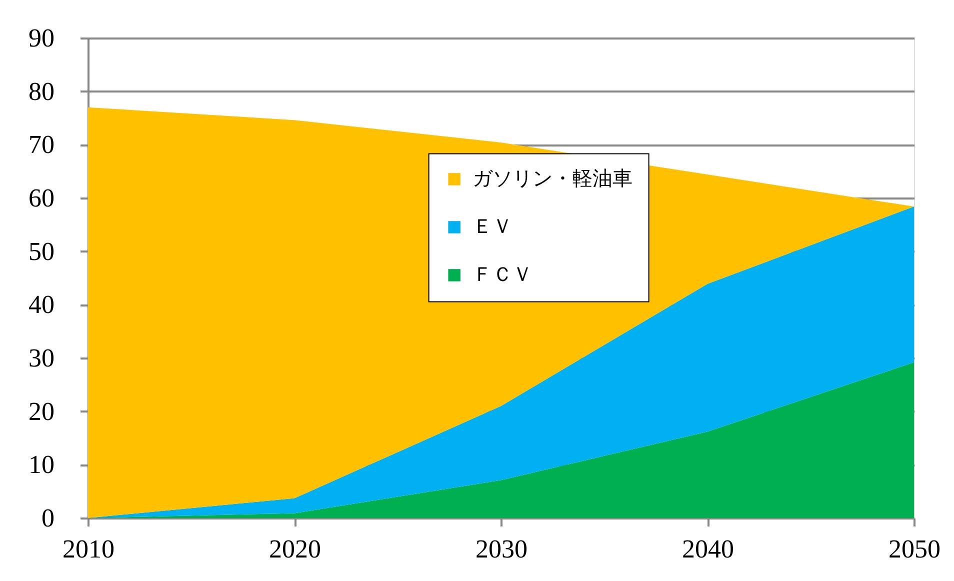  Describe the element at coordinates (41, 251) in the screenshot. I see `y-tick-label: 50` at that location.